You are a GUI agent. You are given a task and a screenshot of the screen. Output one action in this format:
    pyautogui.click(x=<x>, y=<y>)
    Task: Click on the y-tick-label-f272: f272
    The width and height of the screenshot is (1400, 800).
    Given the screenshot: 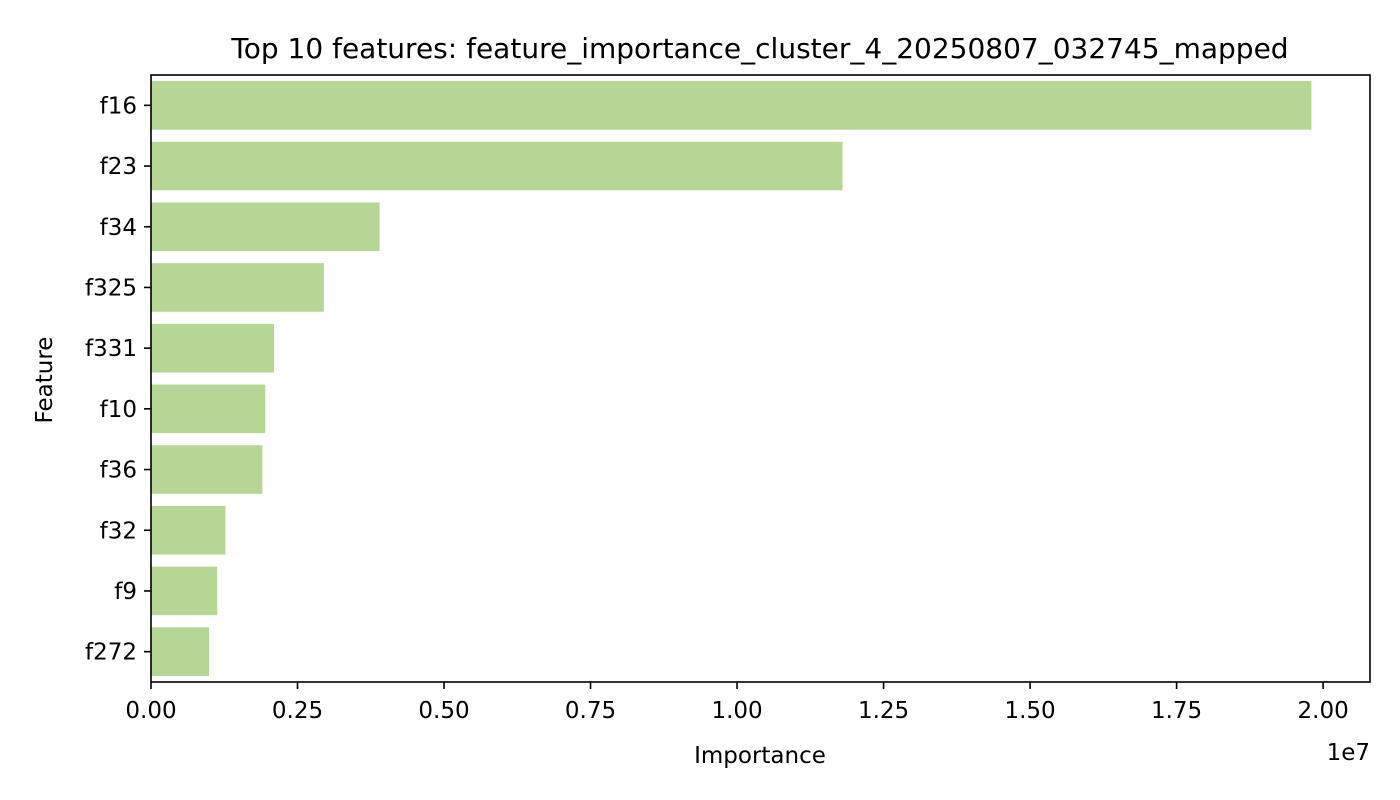 What is the action you would take?
    pyautogui.click(x=111, y=653)
    